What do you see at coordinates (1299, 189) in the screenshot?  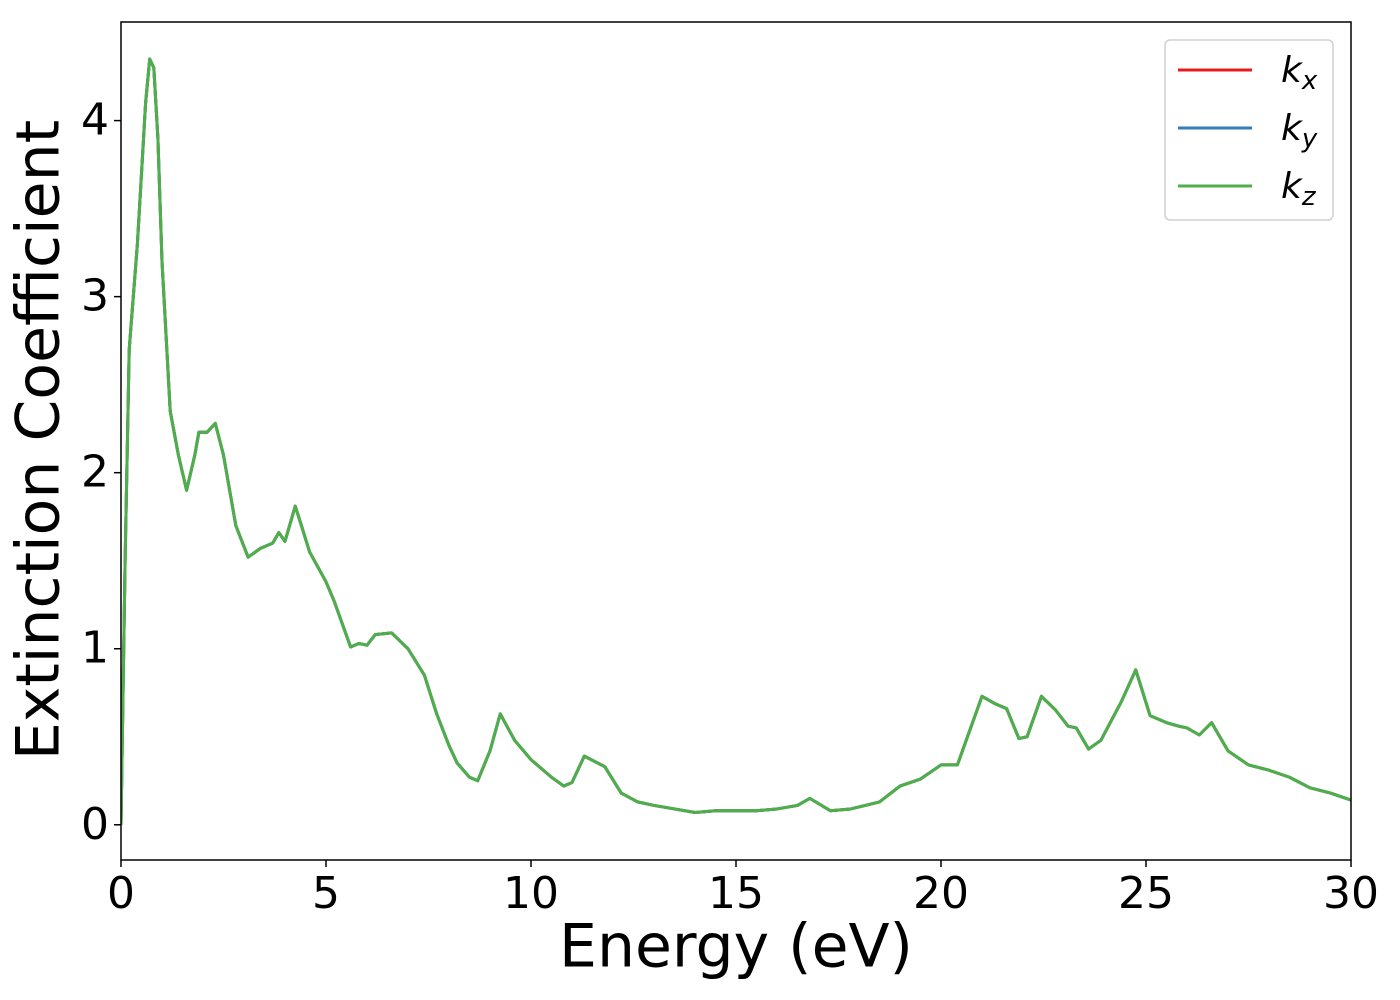 I see `legend-label: kz` at bounding box center [1299, 189].